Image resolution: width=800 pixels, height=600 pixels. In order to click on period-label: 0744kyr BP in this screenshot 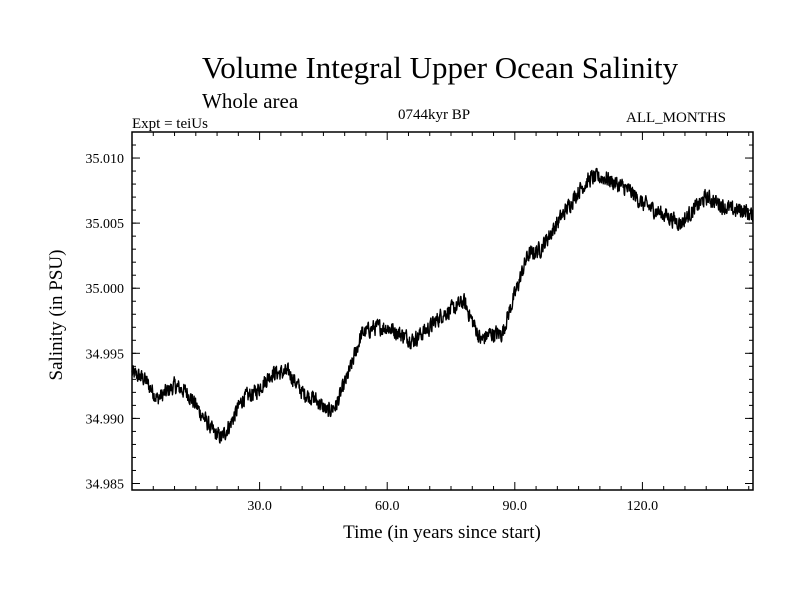, I will do `click(434, 115)`.